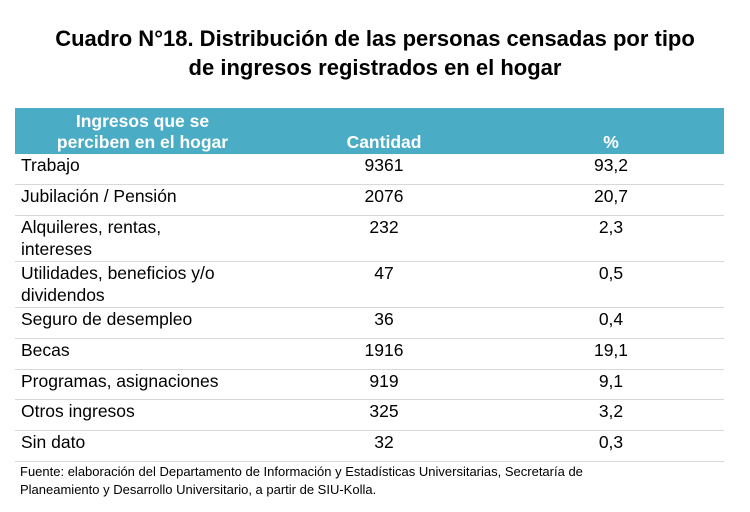  Describe the element at coordinates (142, 239) in the screenshot. I see `row-label: Alquileres, rentas, intereses` at that location.